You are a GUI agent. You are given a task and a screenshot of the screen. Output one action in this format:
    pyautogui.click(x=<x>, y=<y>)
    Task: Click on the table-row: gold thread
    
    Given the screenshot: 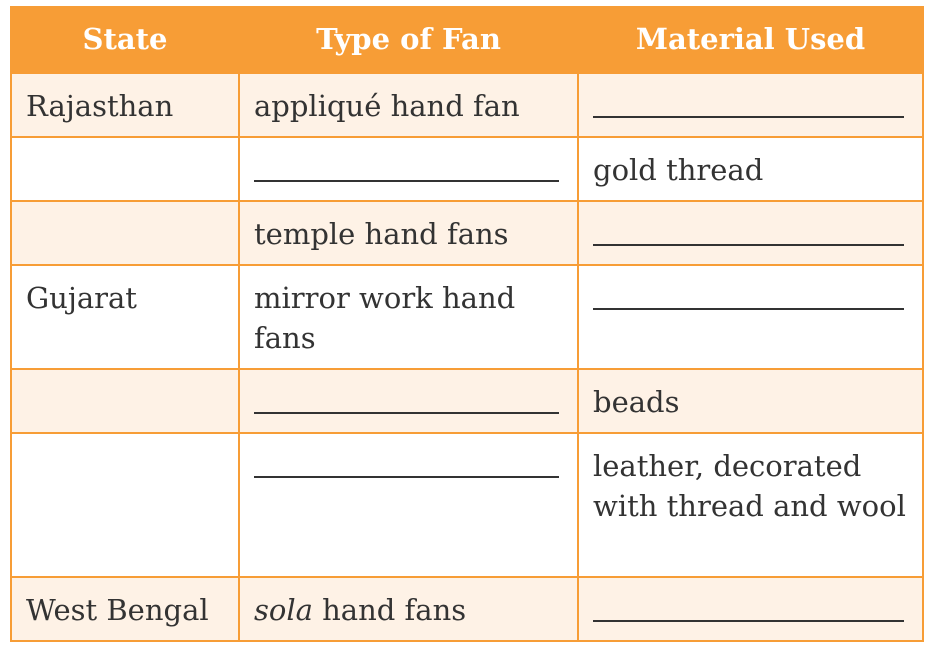 What is the action you would take?
    pyautogui.click(x=467, y=169)
    